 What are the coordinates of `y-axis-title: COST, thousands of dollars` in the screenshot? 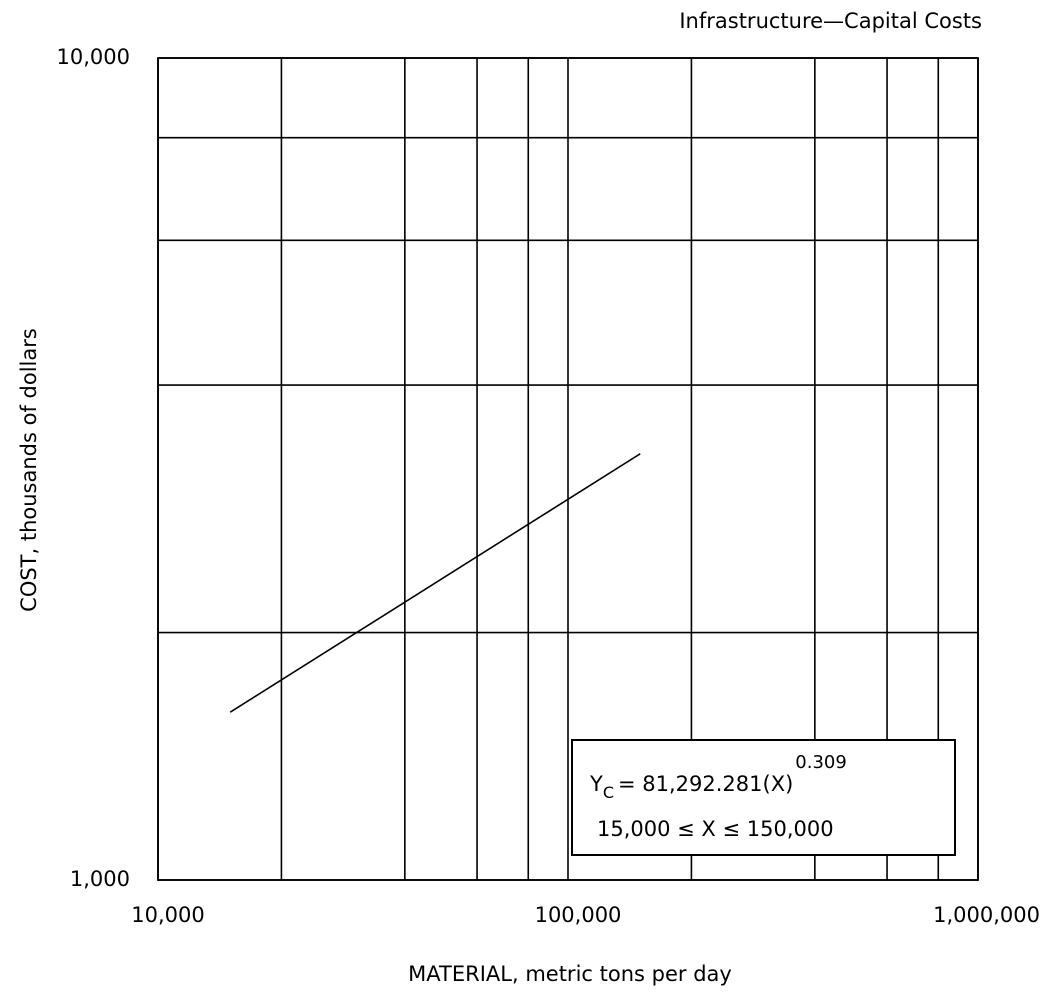 It's located at (29, 470).